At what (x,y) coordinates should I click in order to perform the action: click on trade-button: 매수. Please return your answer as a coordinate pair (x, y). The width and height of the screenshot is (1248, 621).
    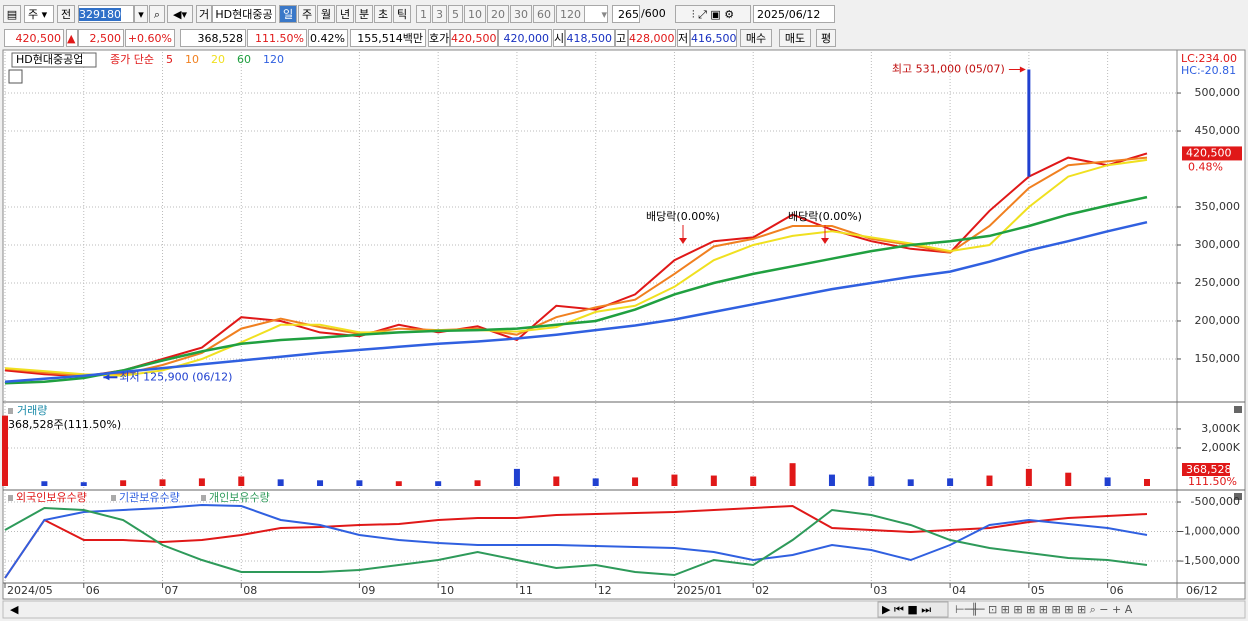
    Looking at the image, I should click on (756, 38).